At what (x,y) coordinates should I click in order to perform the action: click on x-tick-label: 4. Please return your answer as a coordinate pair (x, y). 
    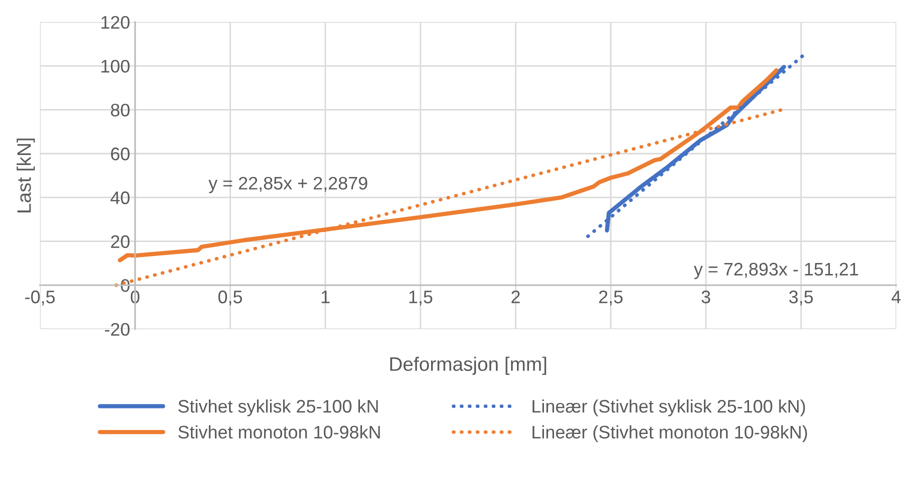
    Looking at the image, I should click on (896, 297).